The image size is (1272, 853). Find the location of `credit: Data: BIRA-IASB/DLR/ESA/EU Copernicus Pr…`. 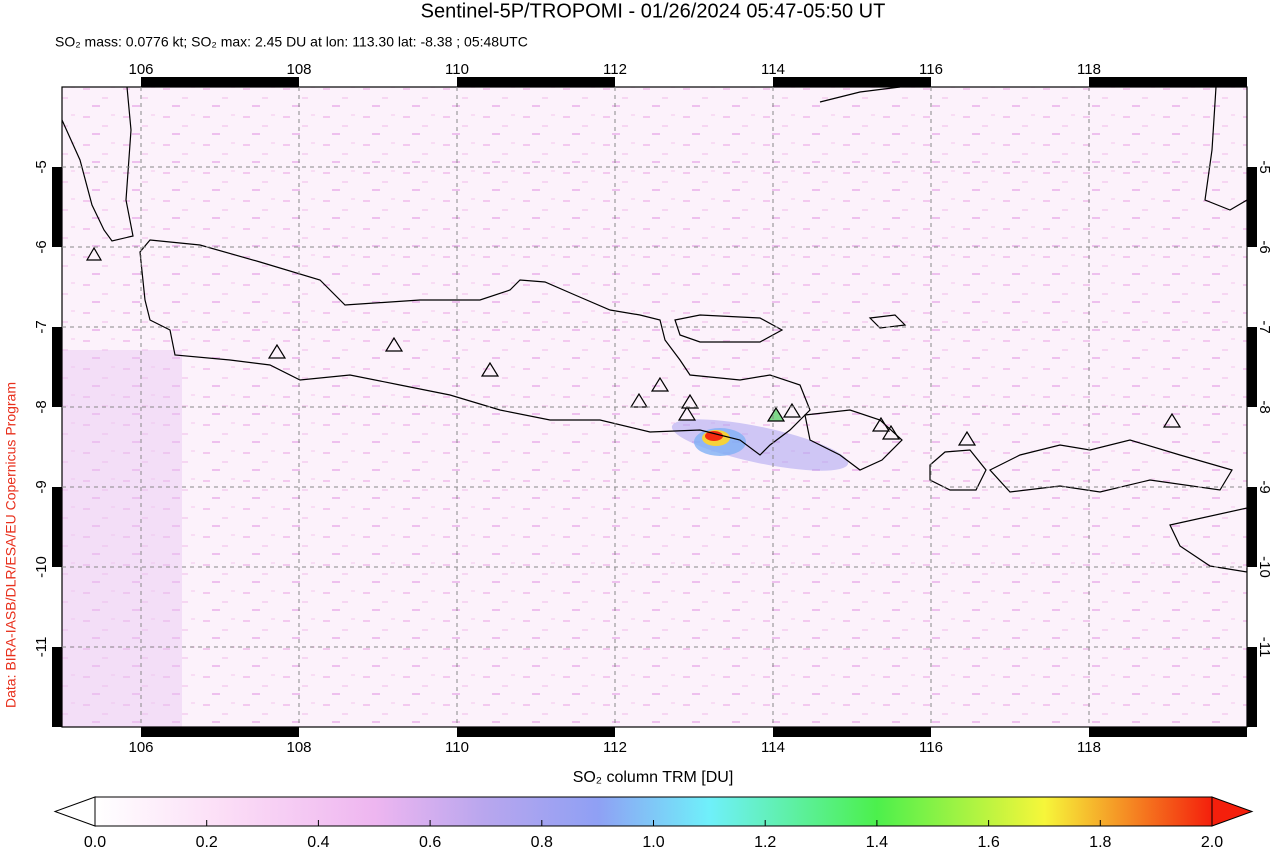

credit: Data: BIRA-IASB/DLR/ESA/EU Copernicus Pr… is located at coordinates (11, 545).